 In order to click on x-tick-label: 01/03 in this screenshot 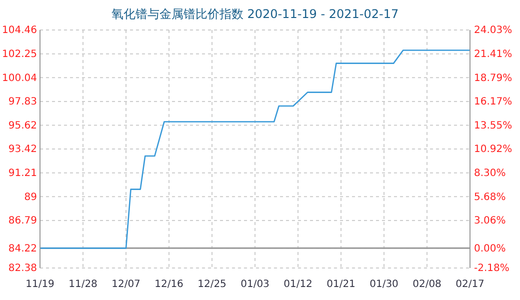, I will do `click(255, 284)`.